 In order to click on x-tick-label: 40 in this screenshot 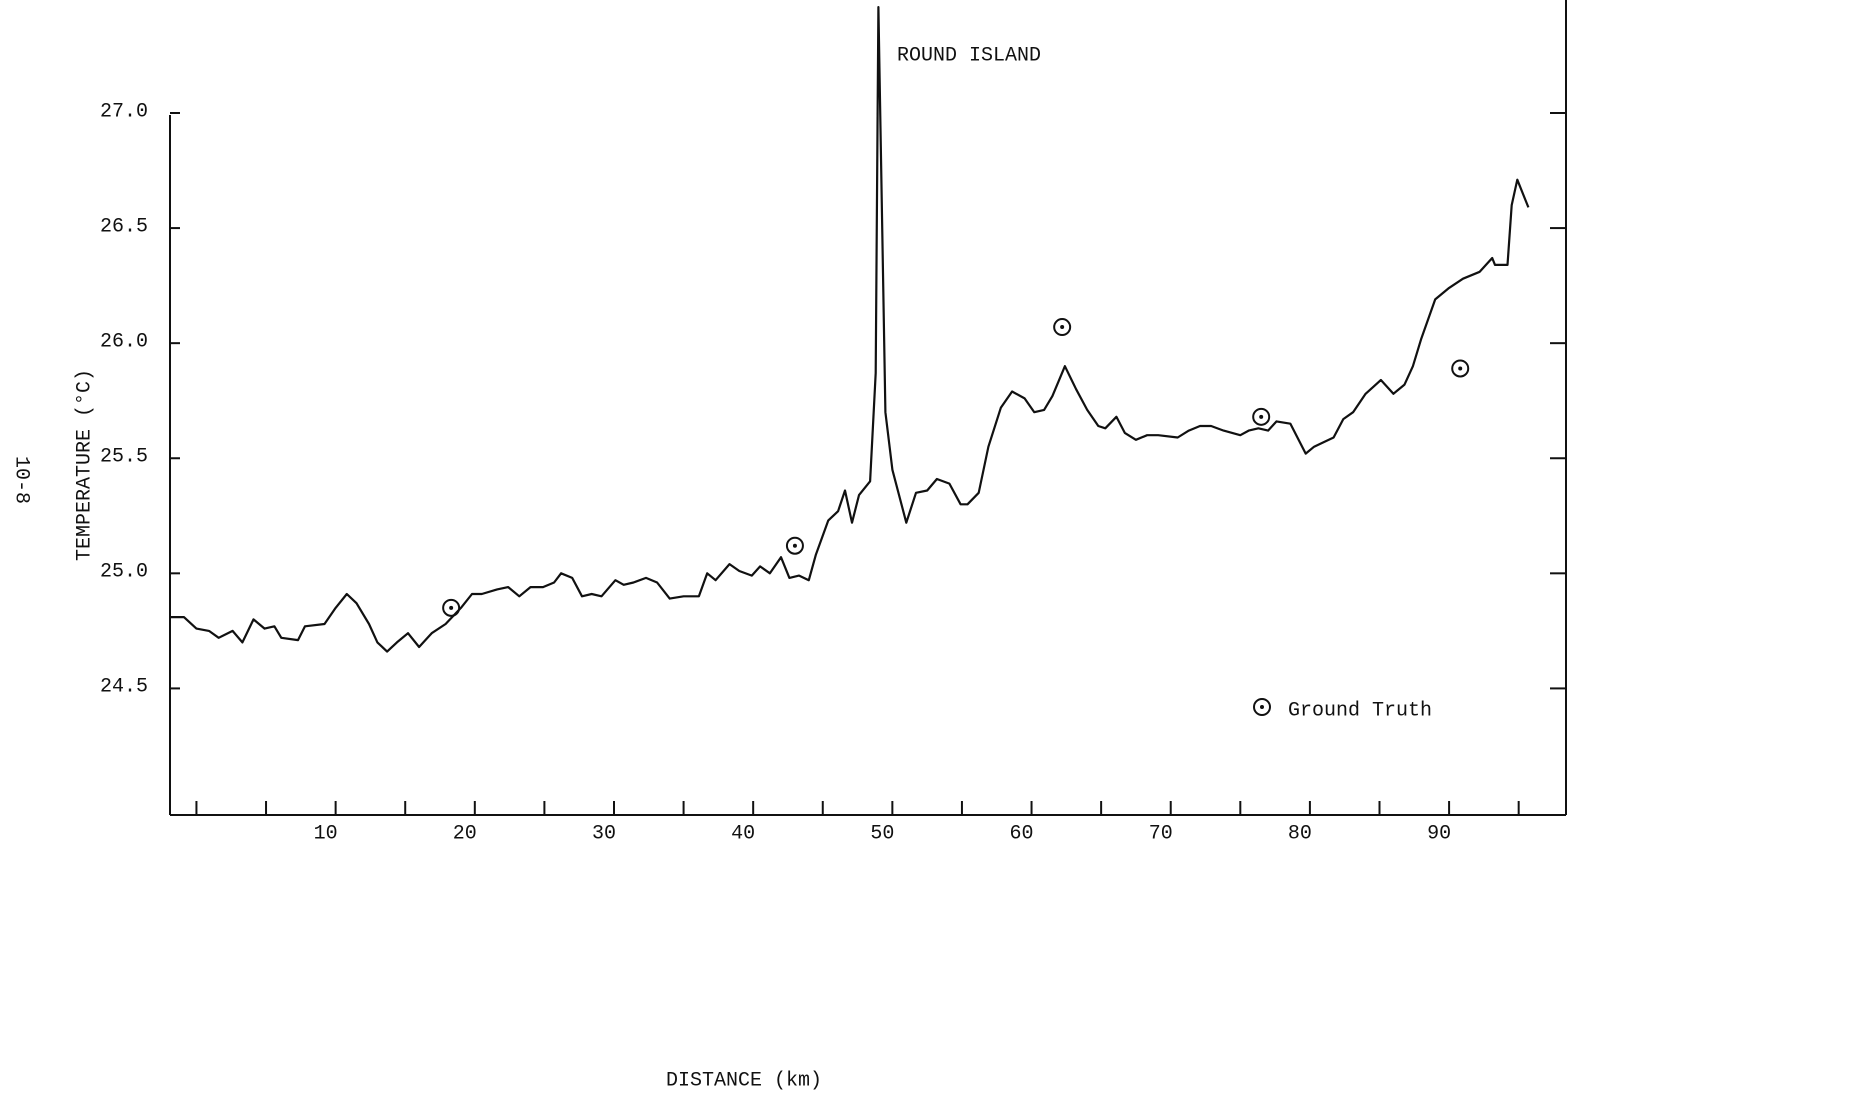, I will do `click(743, 833)`.